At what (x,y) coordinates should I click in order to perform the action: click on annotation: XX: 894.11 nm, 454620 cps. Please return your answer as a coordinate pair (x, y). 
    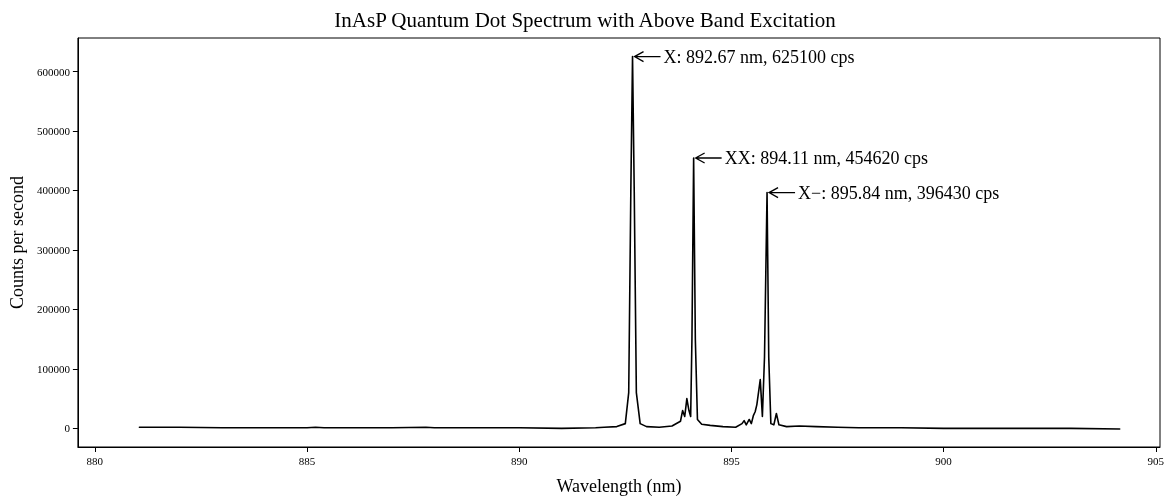
    Looking at the image, I should click on (826, 158).